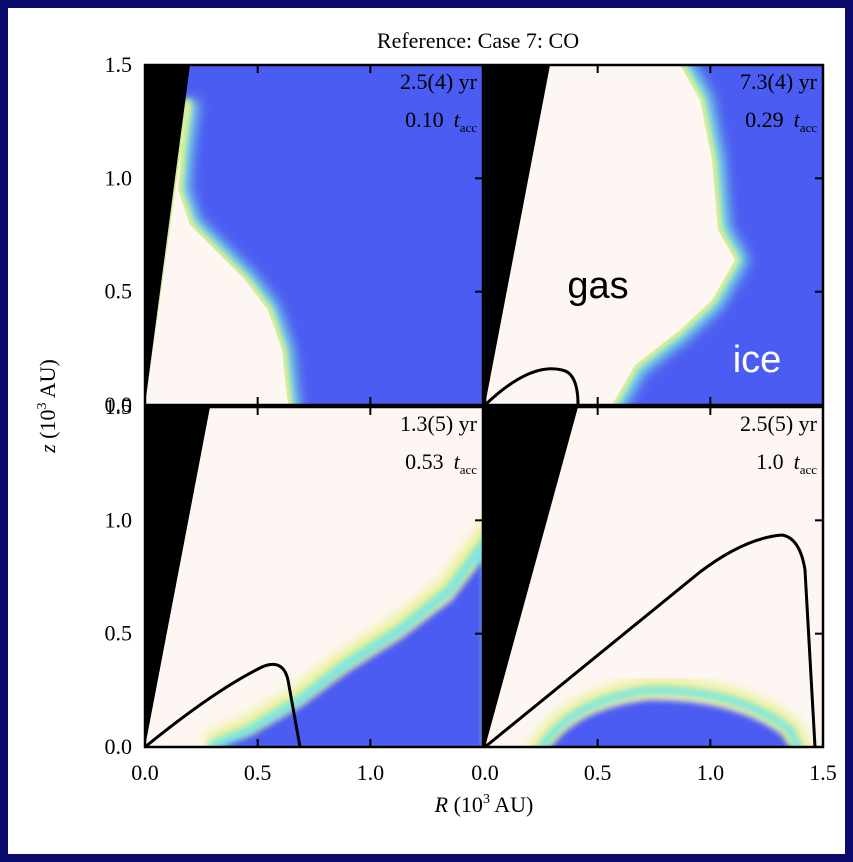  Describe the element at coordinates (424, 119) in the screenshot. I see `tacc-value: 0.10` at that location.